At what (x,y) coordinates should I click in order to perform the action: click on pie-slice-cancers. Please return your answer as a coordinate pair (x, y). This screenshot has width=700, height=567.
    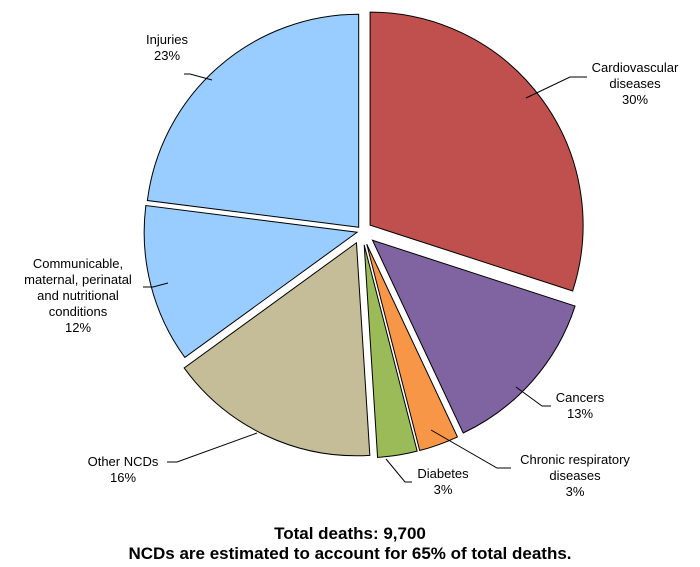
    Looking at the image, I should click on (473, 336).